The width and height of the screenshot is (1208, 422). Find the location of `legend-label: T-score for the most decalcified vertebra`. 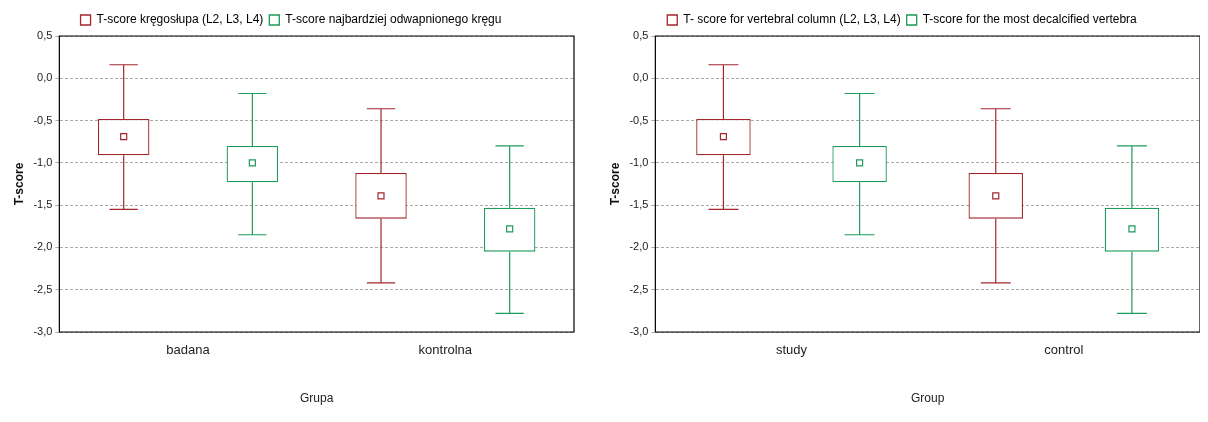

legend-label: T-score for the most decalcified vertebra is located at coordinates (1030, 19).